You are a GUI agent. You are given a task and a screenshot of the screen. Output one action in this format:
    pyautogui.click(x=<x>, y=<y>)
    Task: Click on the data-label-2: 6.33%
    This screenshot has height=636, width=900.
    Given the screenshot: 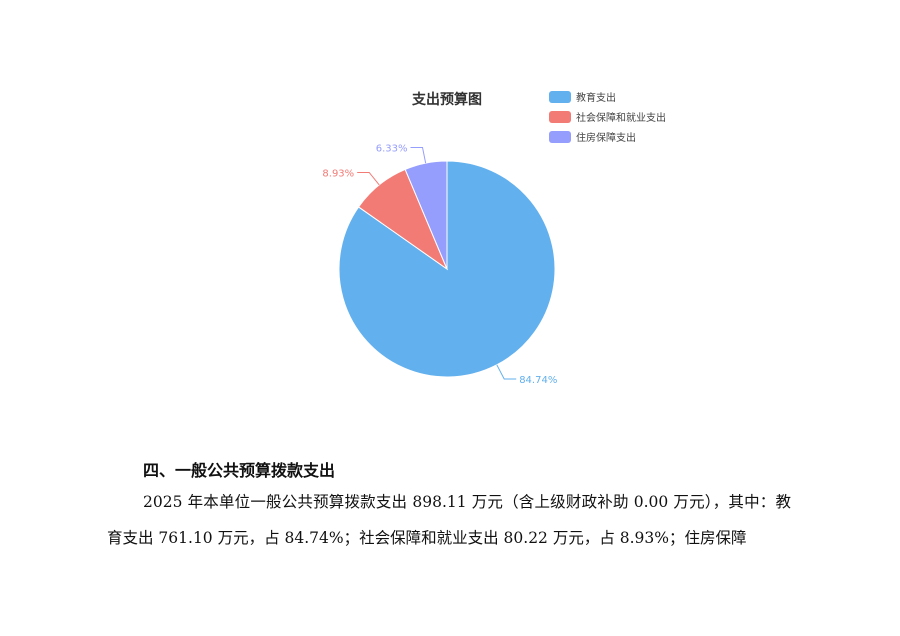 What is the action you would take?
    pyautogui.click(x=392, y=148)
    